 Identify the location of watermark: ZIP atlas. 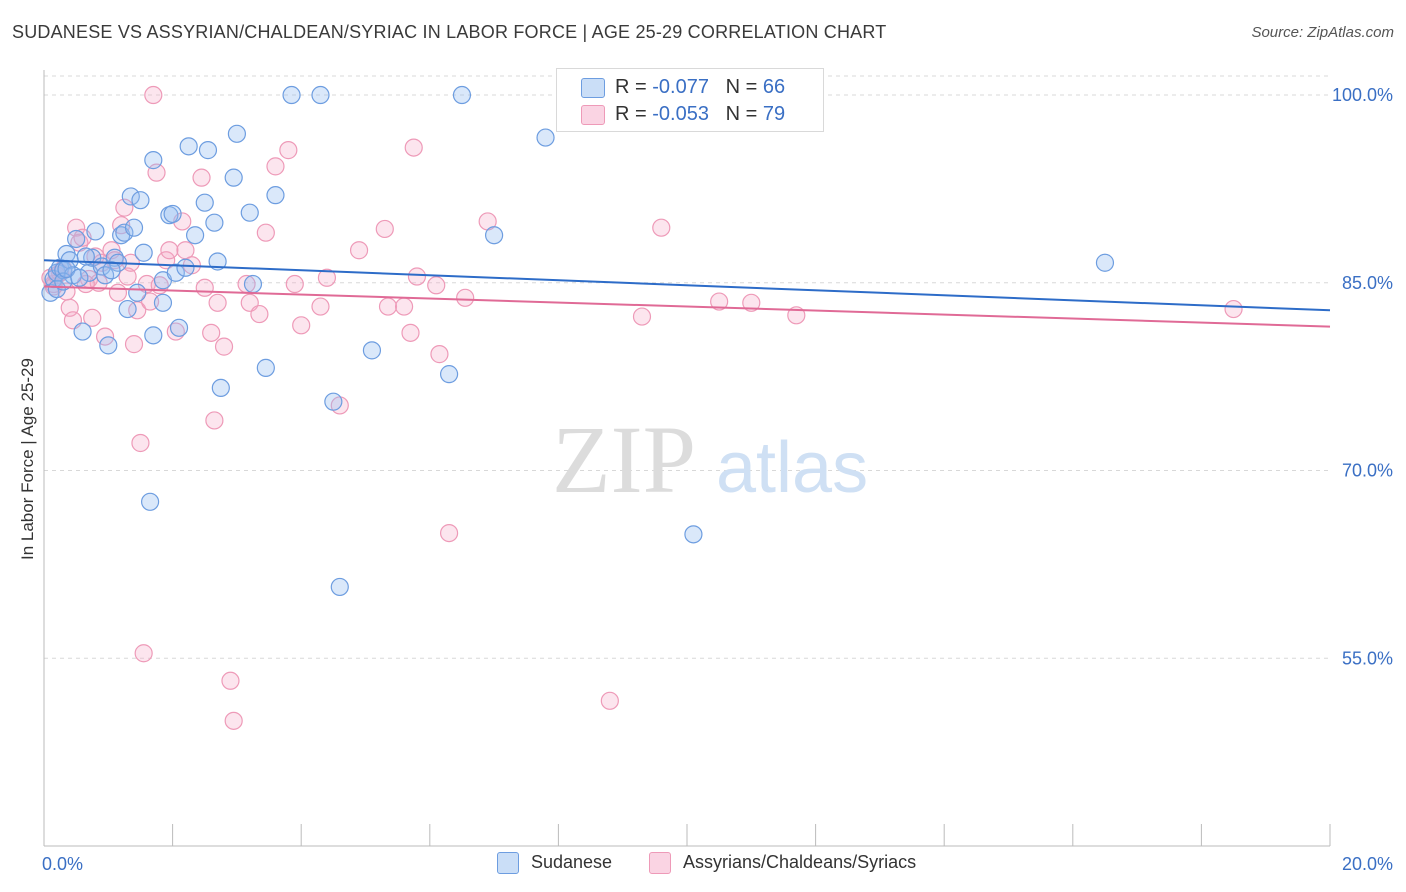
(710, 459).